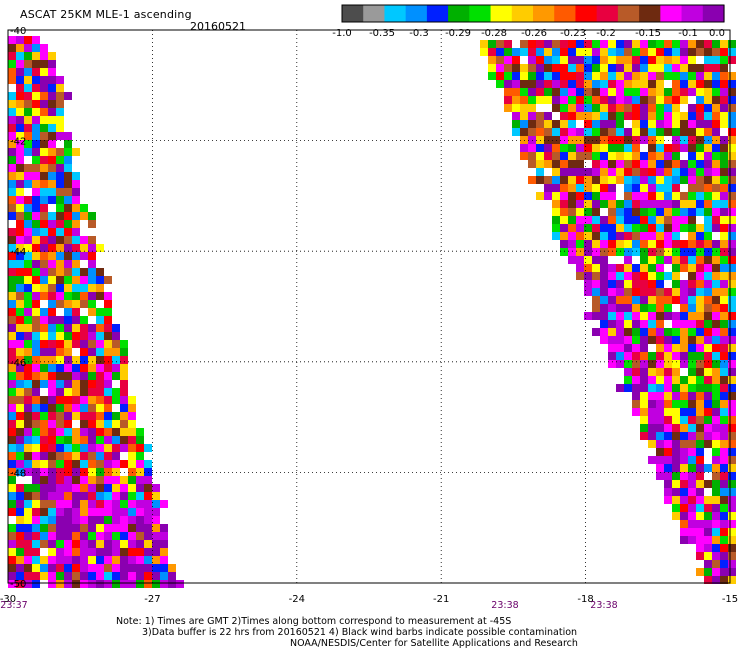 This screenshot has width=740, height=650. Describe the element at coordinates (648, 33) in the screenshot. I see `colorbar-tick-label: -0.15` at that location.